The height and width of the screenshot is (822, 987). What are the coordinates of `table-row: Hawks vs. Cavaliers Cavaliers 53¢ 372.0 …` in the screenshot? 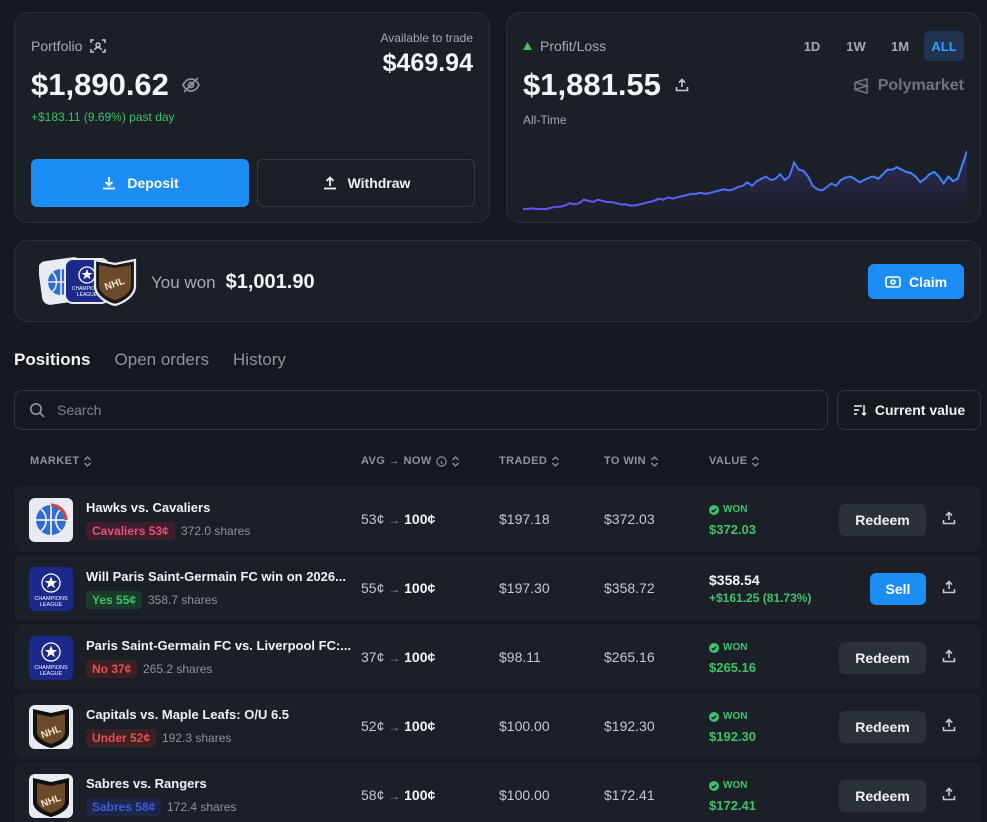 It's located at (497, 519).